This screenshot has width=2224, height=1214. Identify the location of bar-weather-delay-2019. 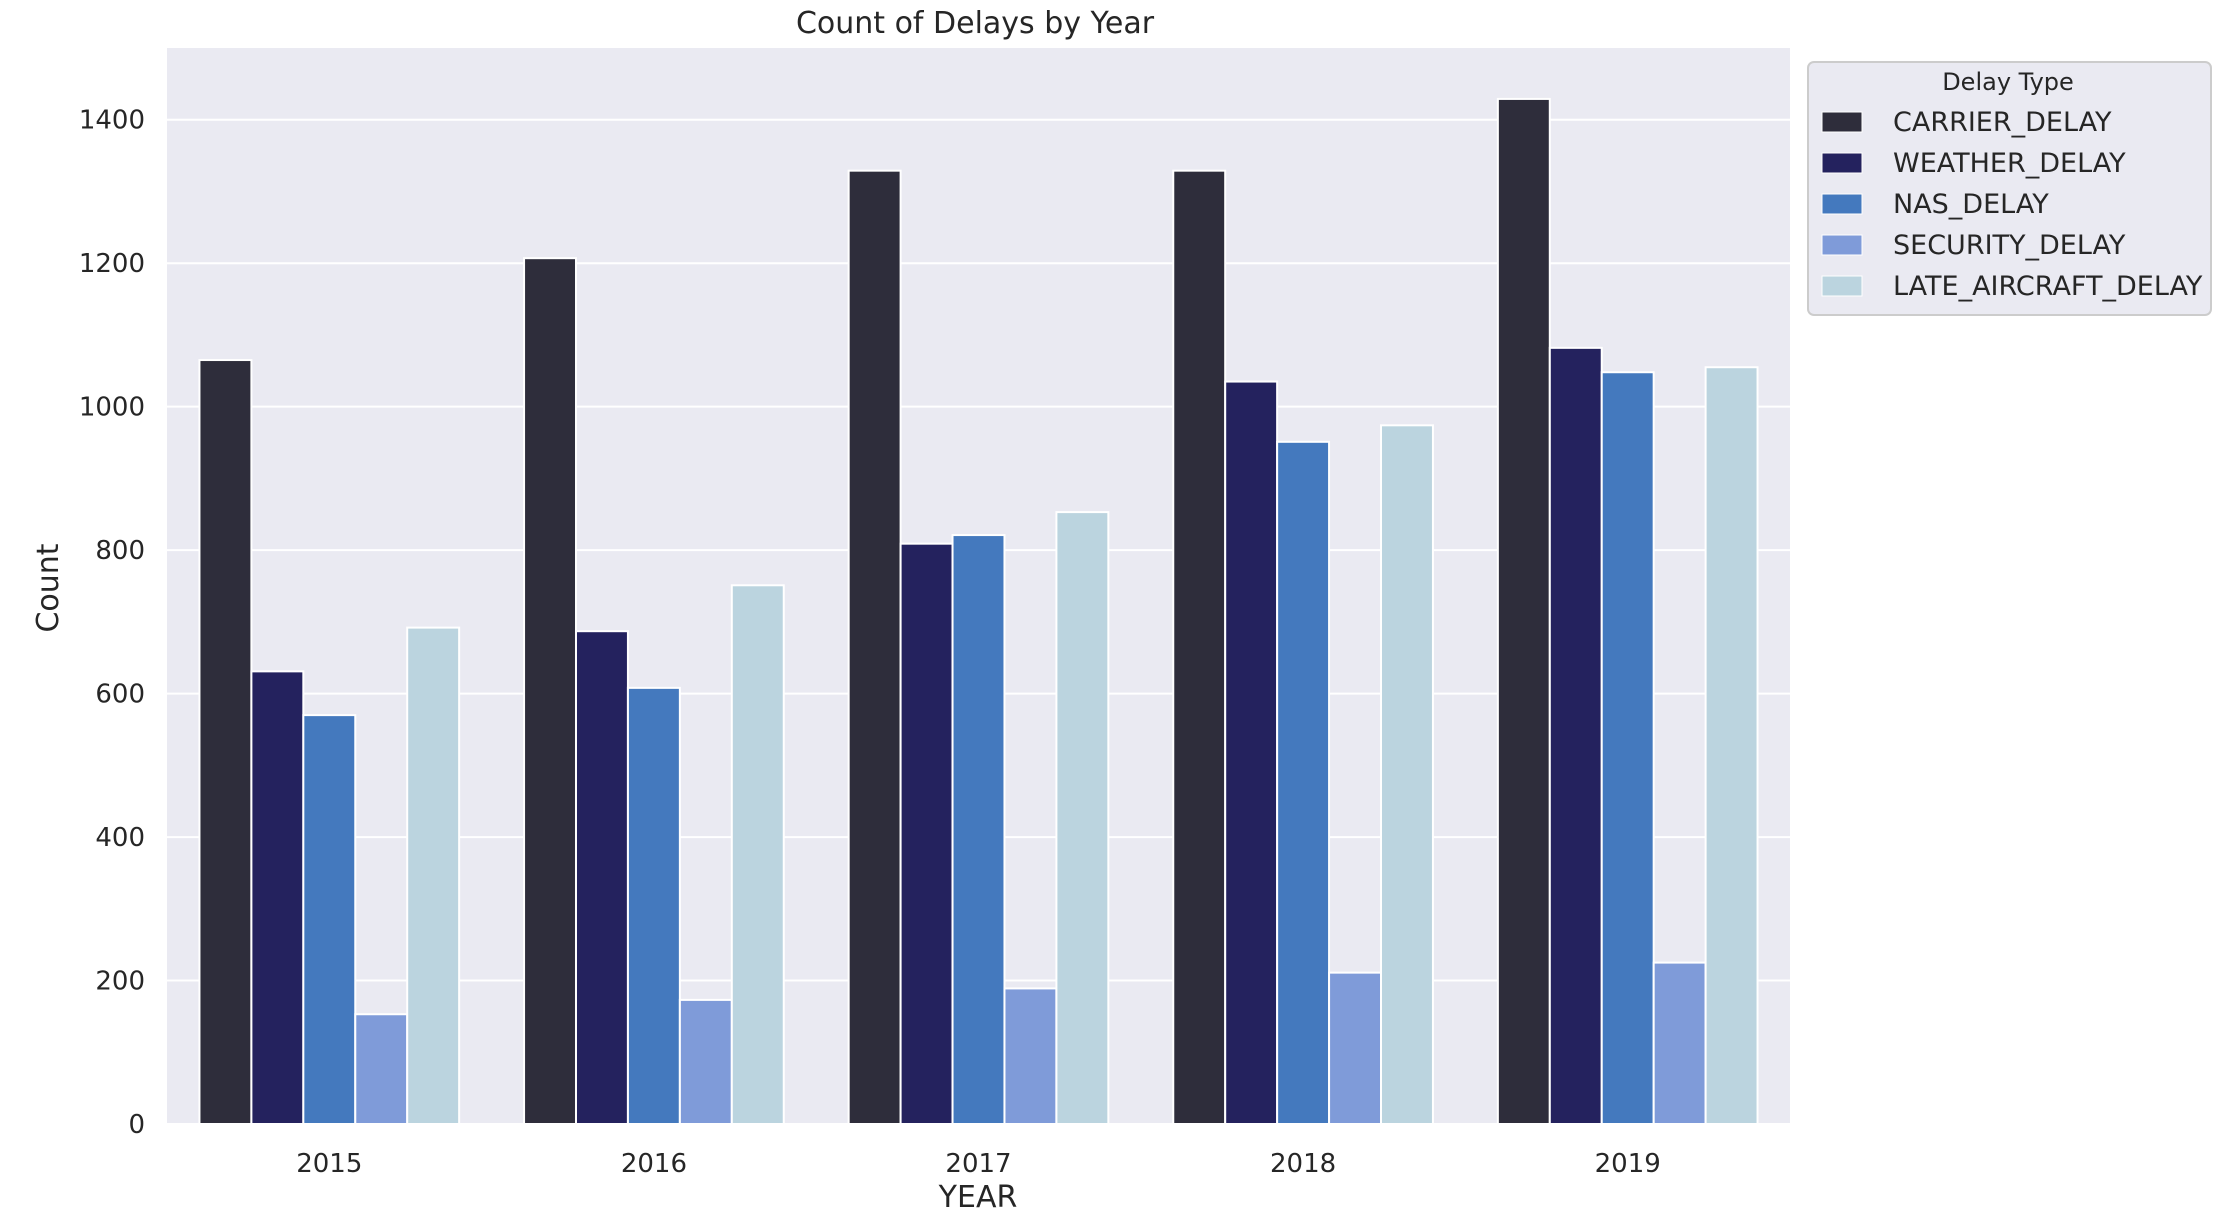
(1575, 735).